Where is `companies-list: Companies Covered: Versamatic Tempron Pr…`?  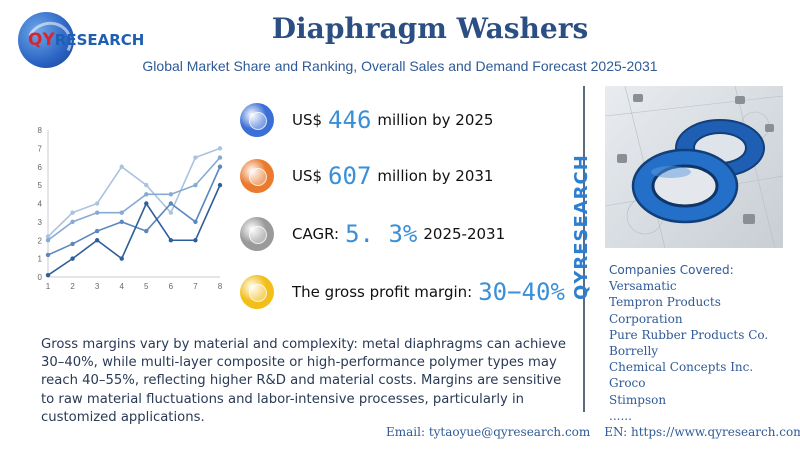
companies-list: Companies Covered: Versamatic Tempron Pr… is located at coordinates (701, 343).